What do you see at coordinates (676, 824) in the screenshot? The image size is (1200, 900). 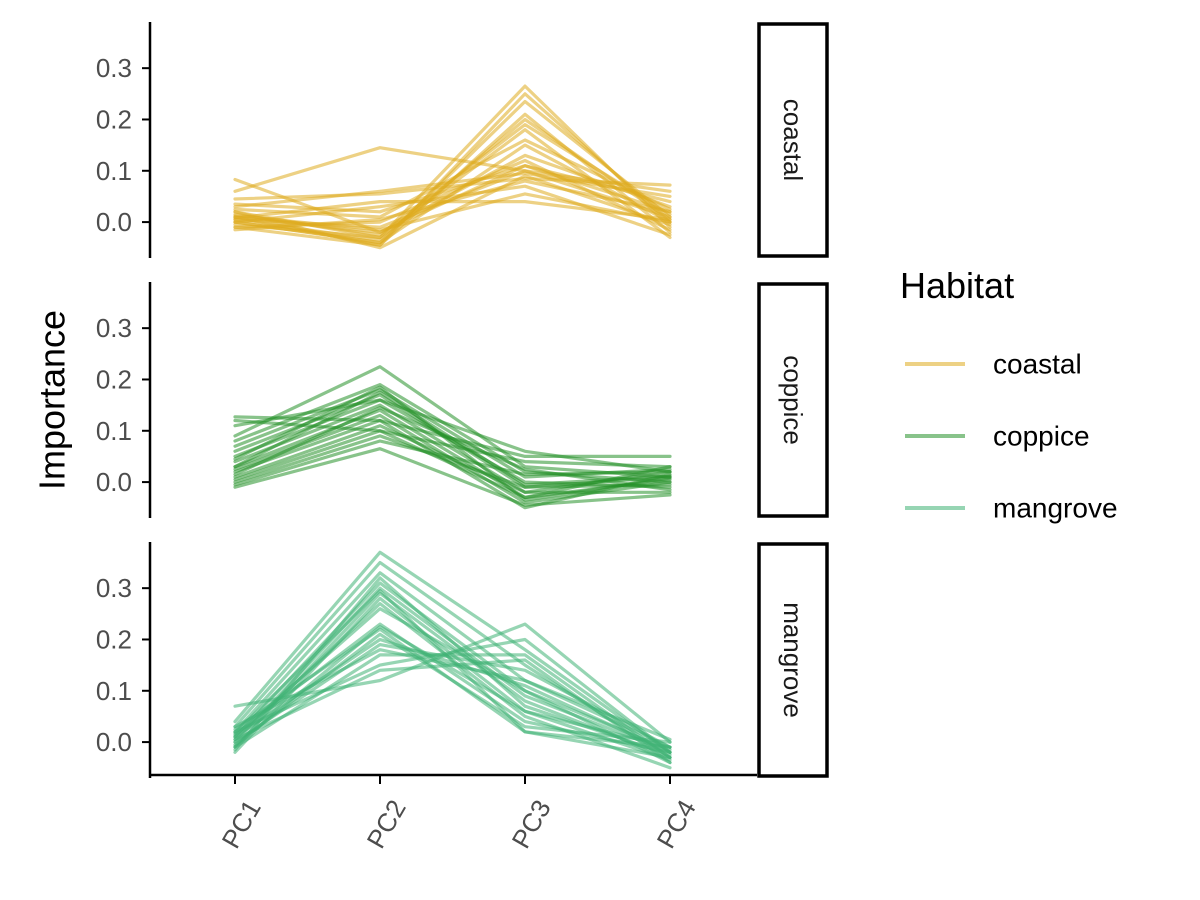 I see `x-tick-label: PC4` at bounding box center [676, 824].